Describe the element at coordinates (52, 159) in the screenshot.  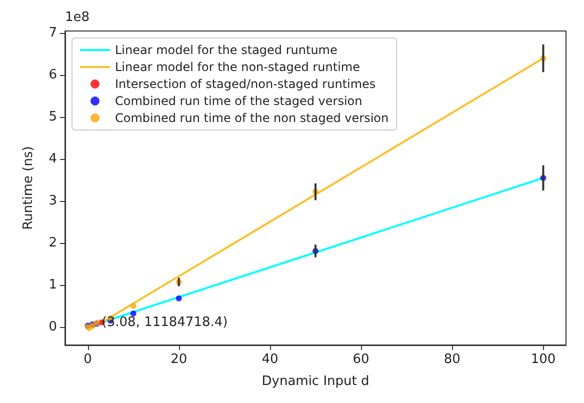
I see `y-tick-label: 4` at that location.